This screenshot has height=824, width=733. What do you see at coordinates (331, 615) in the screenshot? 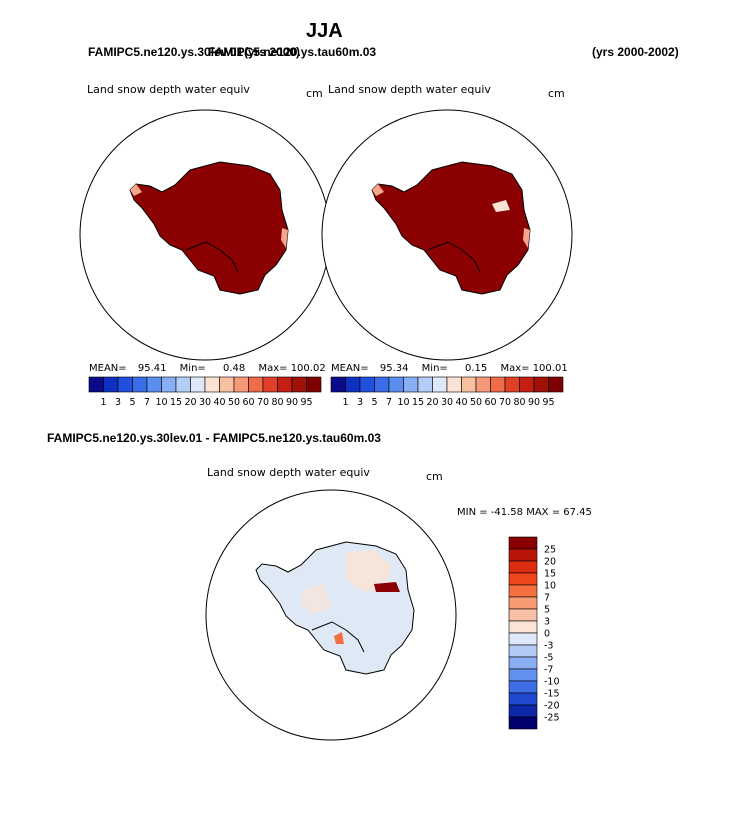
I see `diff-map` at bounding box center [331, 615].